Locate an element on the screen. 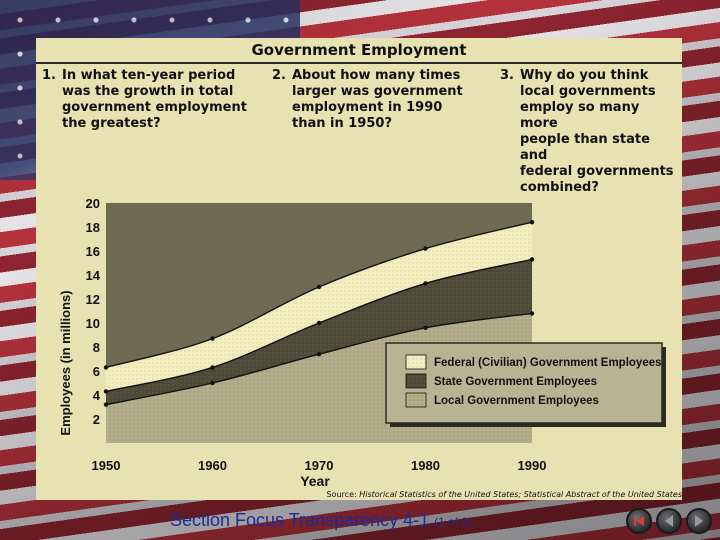  y-tick-label: 8 is located at coordinates (96, 347).